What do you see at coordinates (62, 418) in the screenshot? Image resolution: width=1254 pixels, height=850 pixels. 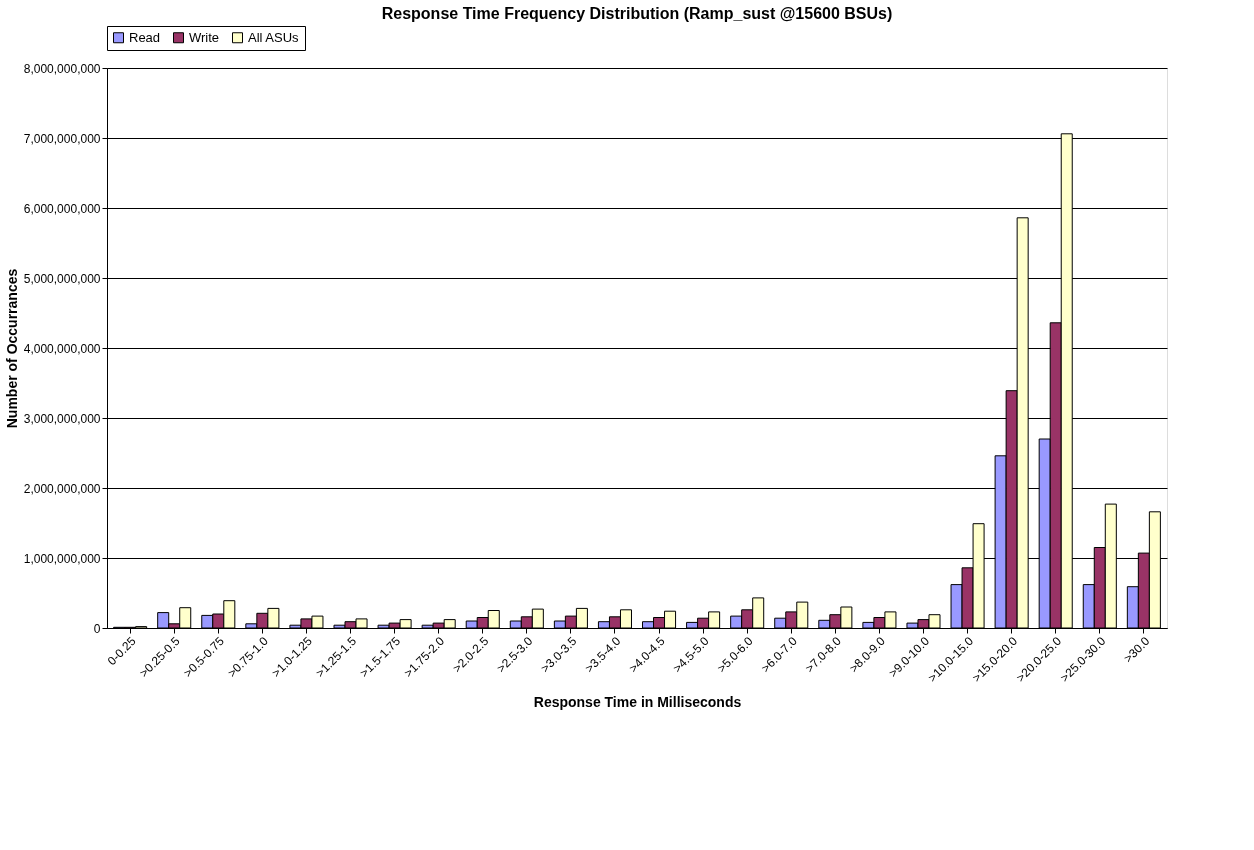 I see `y-tick-label: 3,000,000,000` at bounding box center [62, 418].